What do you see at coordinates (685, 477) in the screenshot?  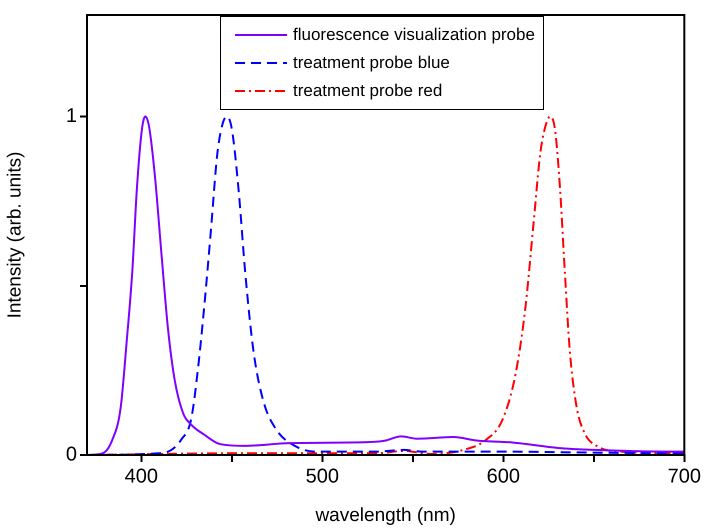 I see `x-tick-label: 700` at bounding box center [685, 477].